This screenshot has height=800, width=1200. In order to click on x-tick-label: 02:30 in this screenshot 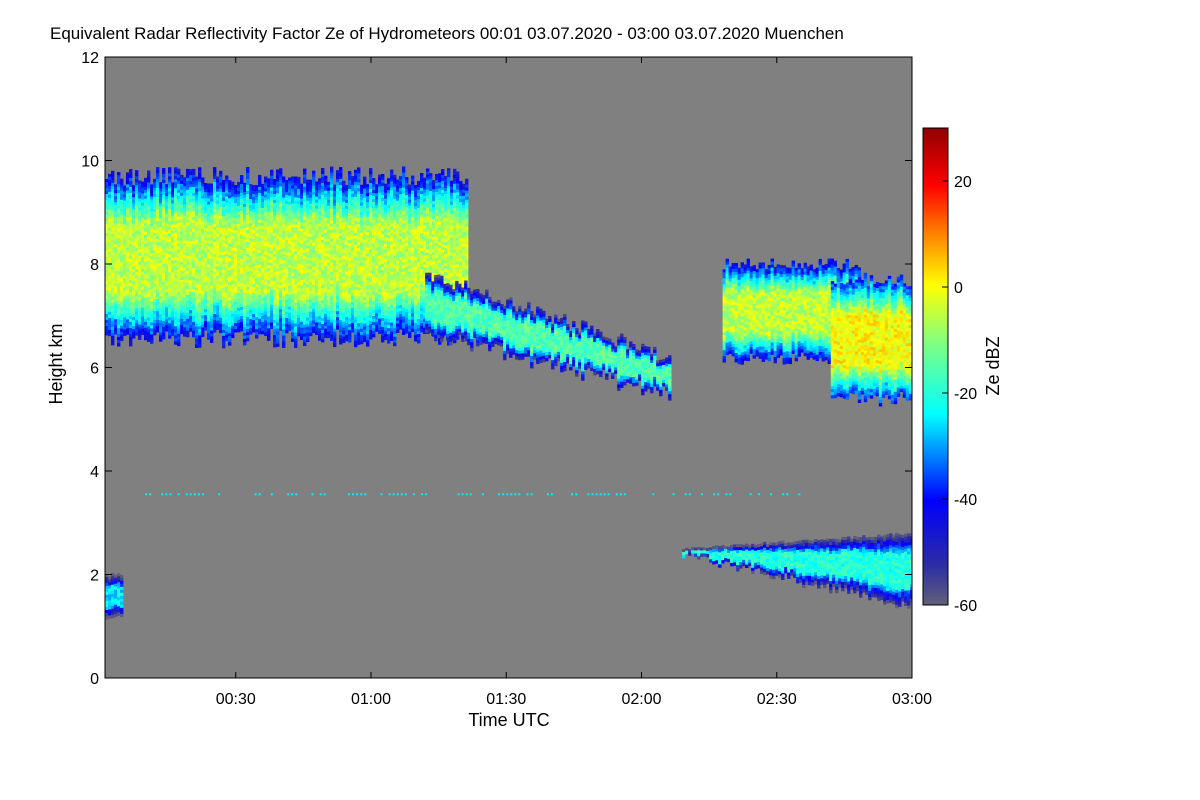, I will do `click(777, 699)`.